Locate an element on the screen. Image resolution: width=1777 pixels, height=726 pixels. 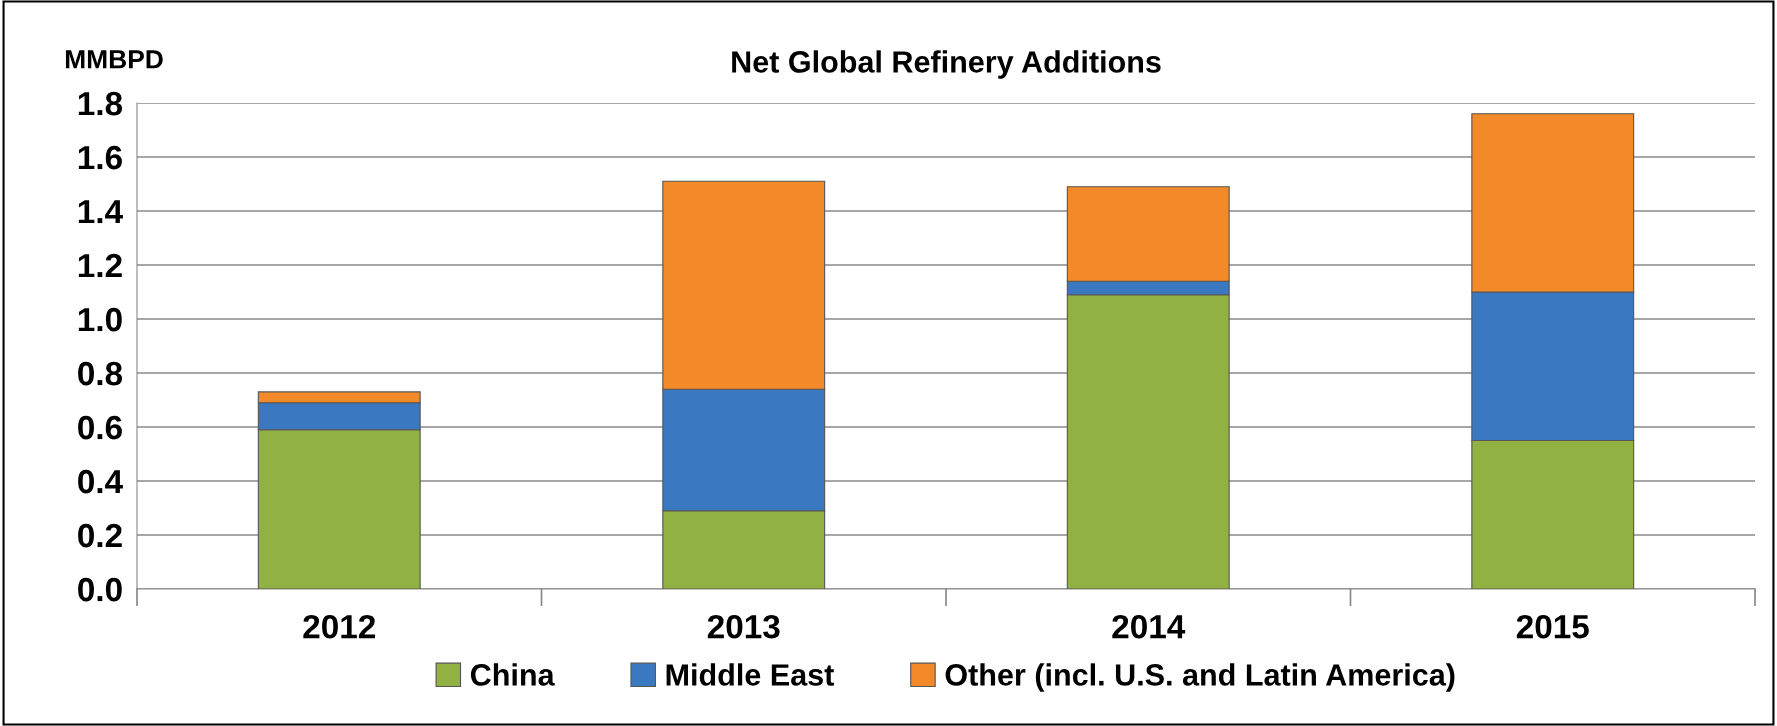
x-tick-label: 2014 is located at coordinates (1149, 626).